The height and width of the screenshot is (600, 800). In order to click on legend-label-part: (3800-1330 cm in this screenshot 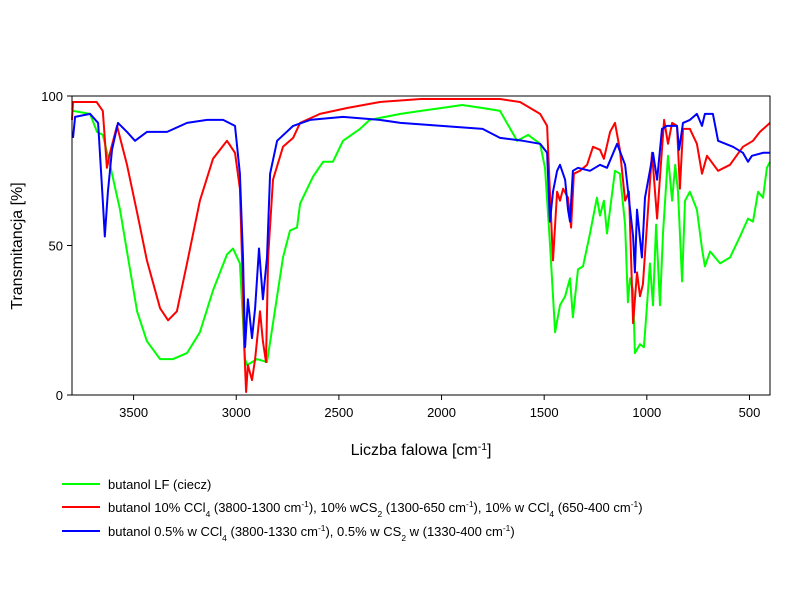, I will do `click(272, 531)`.